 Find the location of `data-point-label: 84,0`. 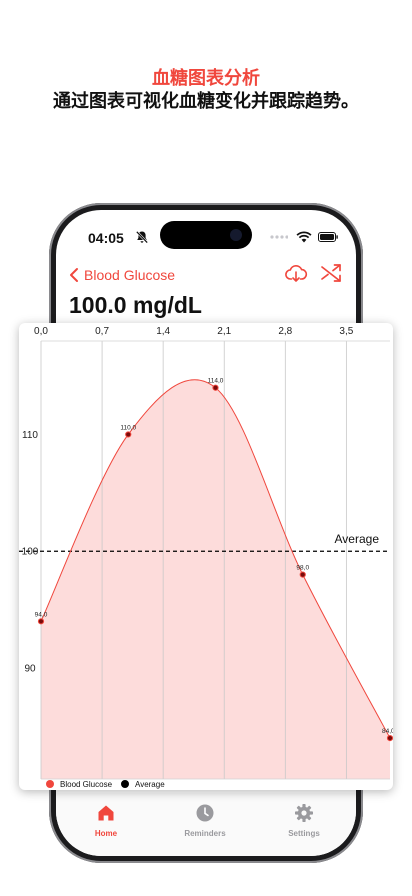

data-point-label: 84,0 is located at coordinates (387, 731).